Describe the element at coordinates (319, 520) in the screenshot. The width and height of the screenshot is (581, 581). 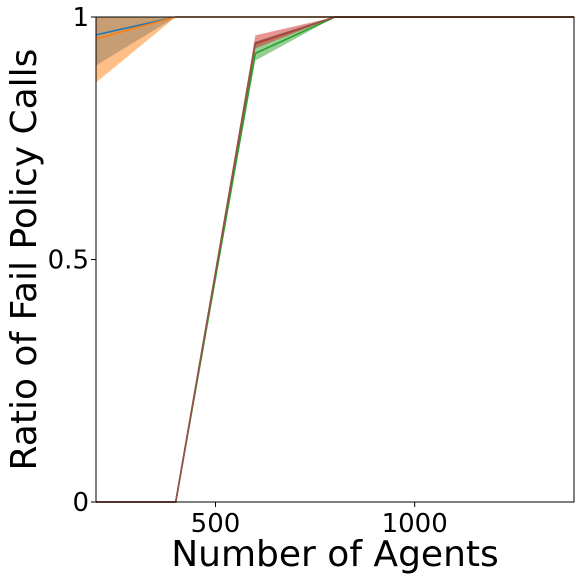
I see `x-ticks: 500 1000` at that location.